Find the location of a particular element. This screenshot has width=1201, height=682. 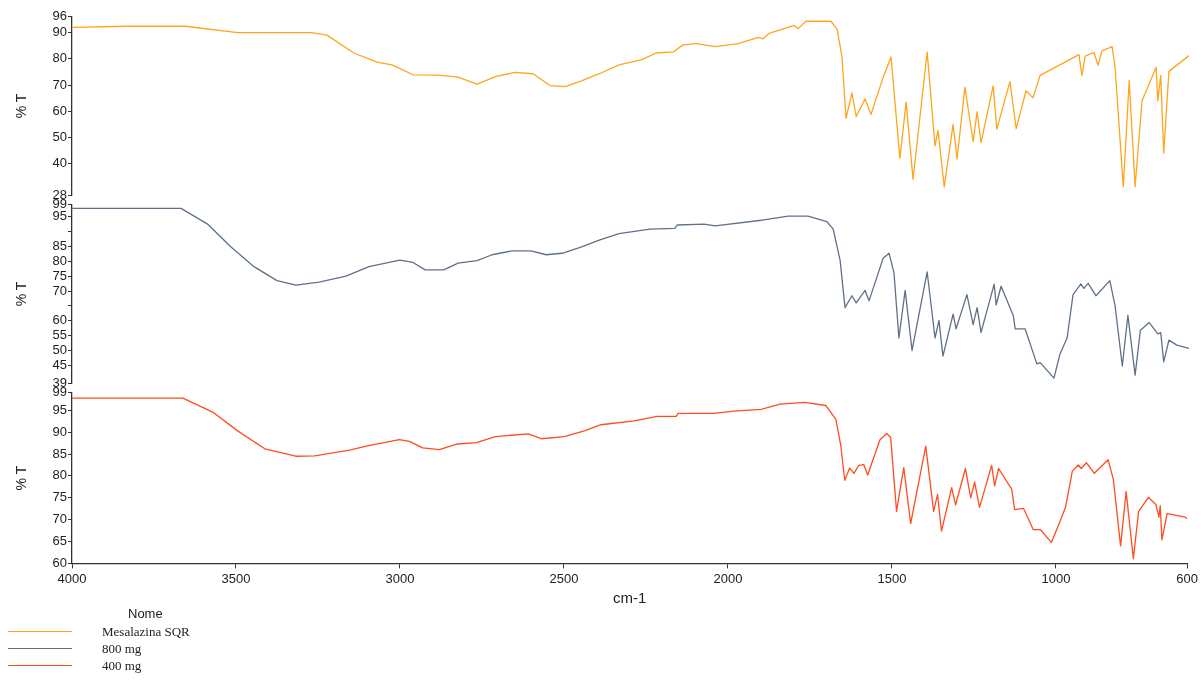

y-tick-label: 96 is located at coordinates (59, 16).